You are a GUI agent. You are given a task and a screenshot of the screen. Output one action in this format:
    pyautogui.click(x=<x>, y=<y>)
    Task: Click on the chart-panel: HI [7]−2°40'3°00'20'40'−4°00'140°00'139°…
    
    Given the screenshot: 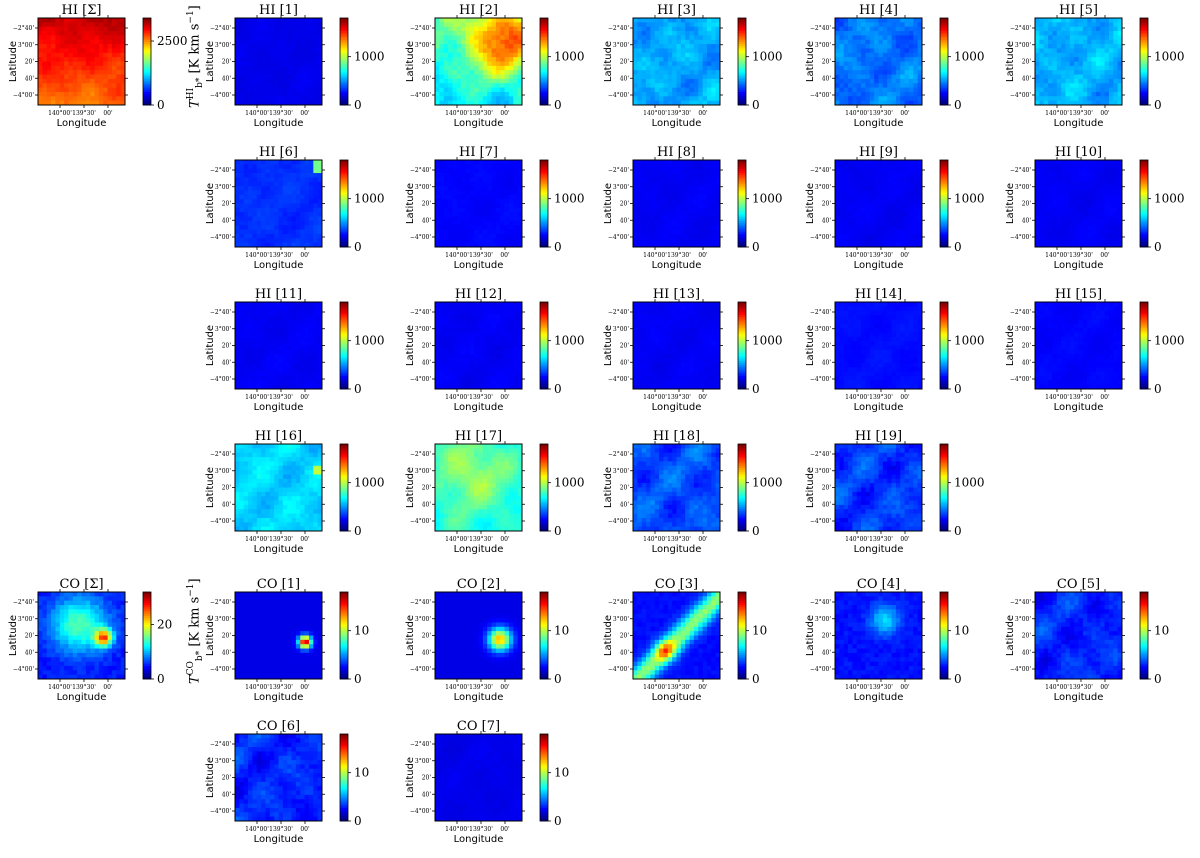 What is the action you would take?
    pyautogui.click(x=502, y=214)
    